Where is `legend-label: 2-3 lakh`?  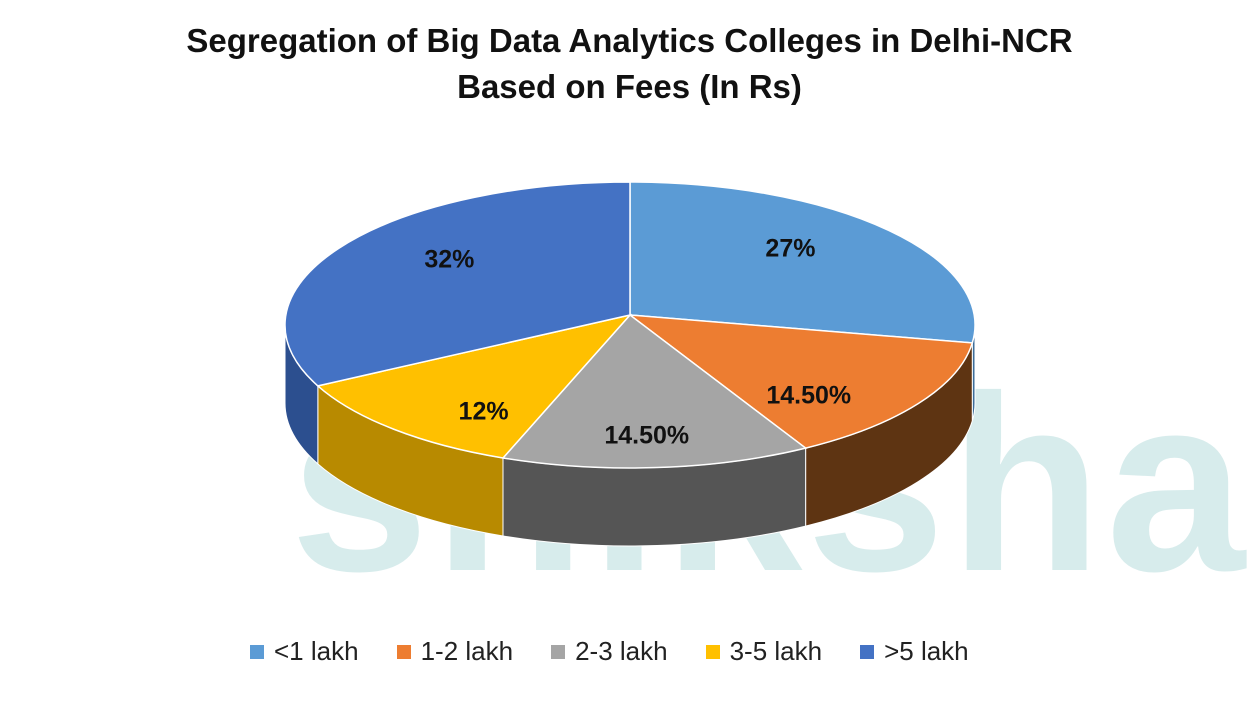
legend-label: 2-3 lakh is located at coordinates (621, 651).